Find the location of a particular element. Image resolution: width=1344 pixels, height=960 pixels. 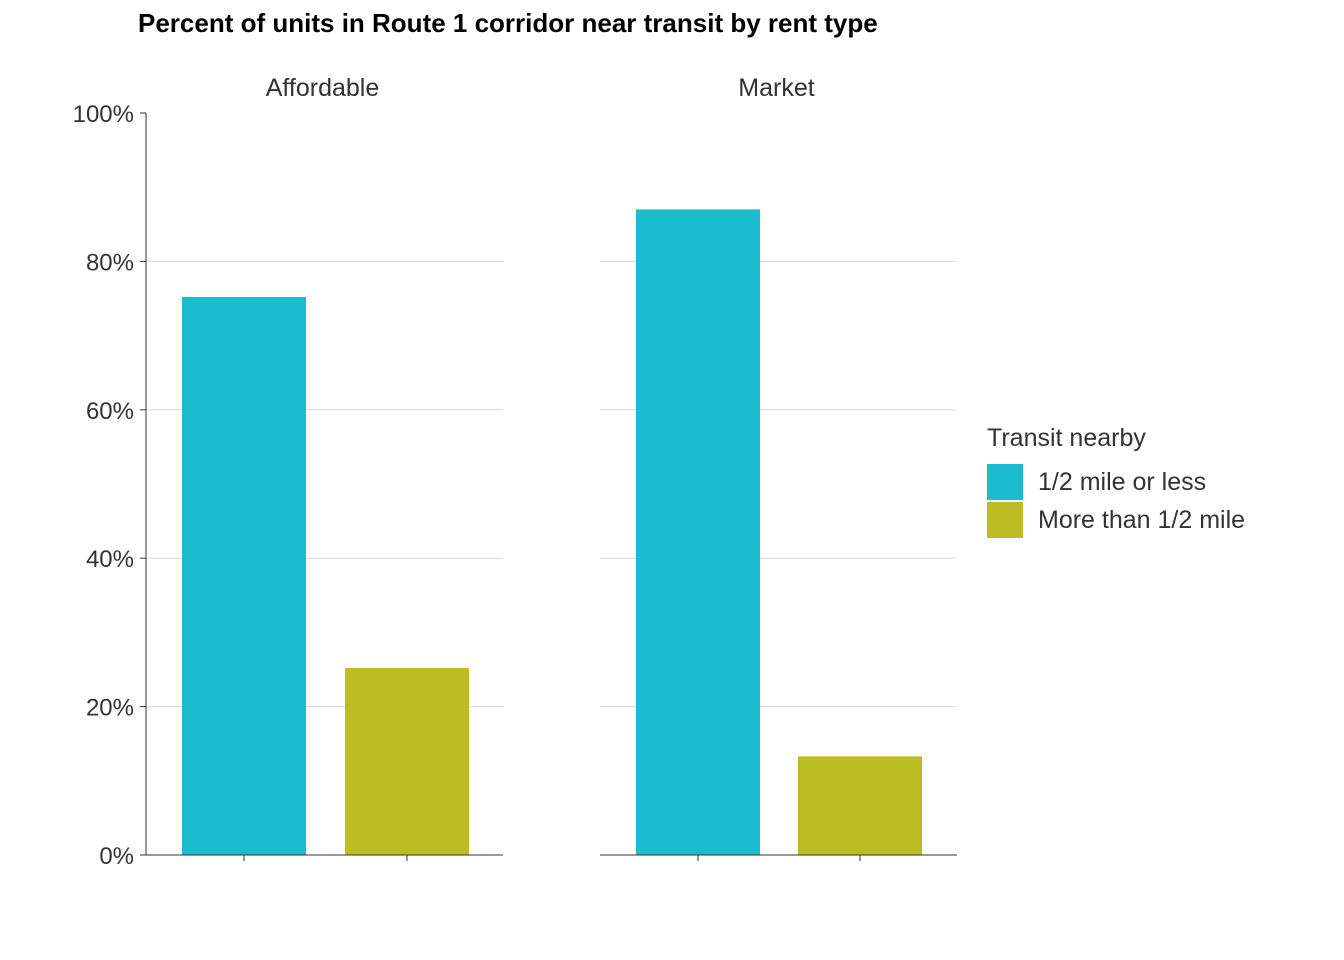

legend-title: Transit nearby is located at coordinates (1066, 438).